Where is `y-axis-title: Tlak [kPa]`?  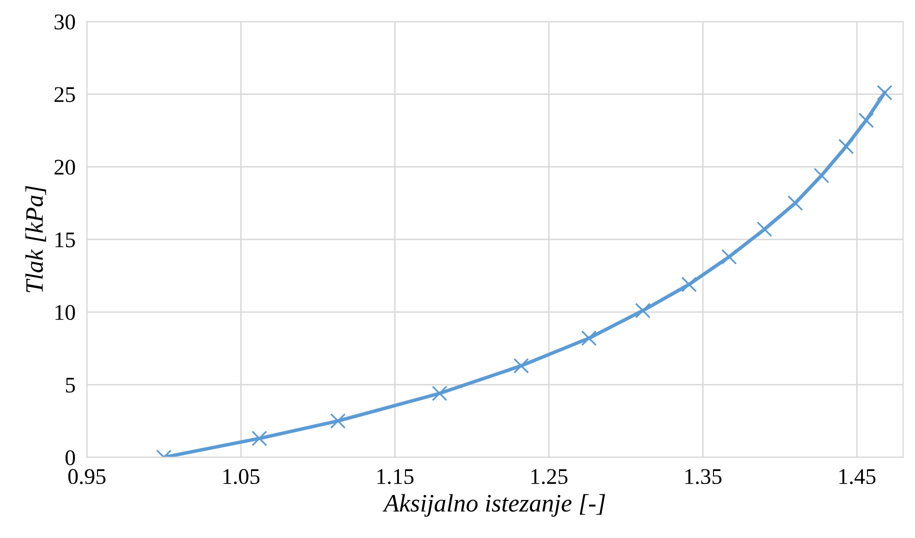
y-axis-title: Tlak [kPa] is located at coordinates (35, 239).